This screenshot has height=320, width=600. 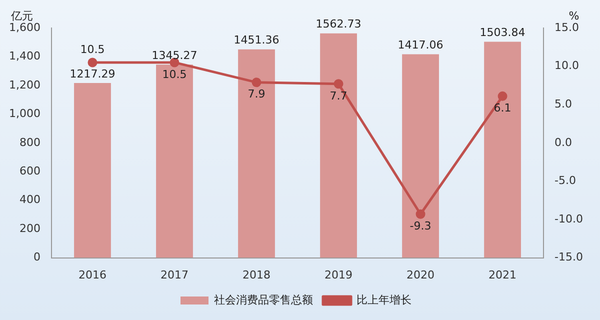 I want to click on y-tick-label: 600, so click(x=29, y=171).